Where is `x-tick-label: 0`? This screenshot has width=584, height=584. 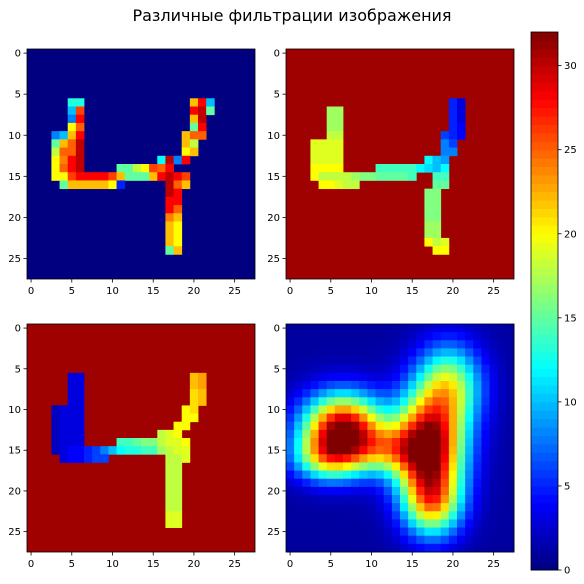 x-tick-label: 0 is located at coordinates (290, 564).